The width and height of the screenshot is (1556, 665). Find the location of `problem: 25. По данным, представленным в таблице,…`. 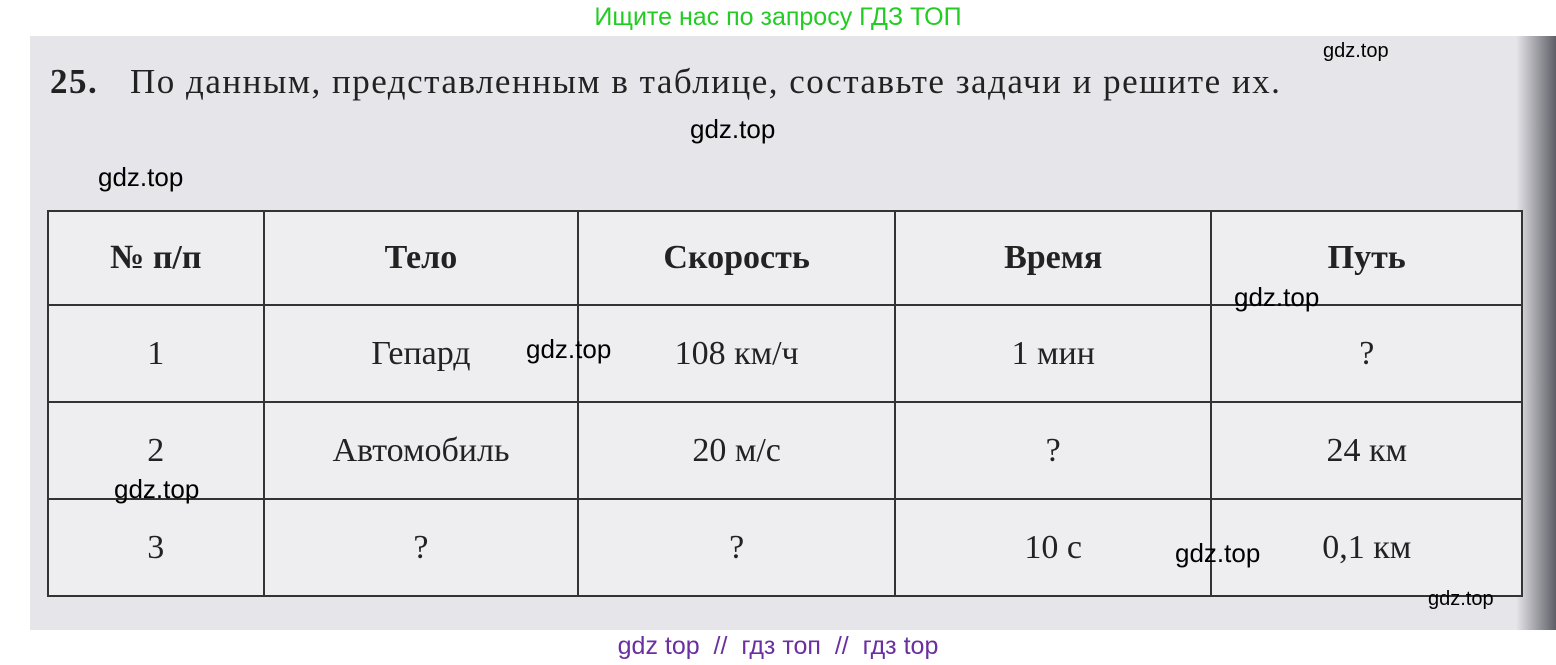

problem: 25. По данным, представленным в таблице,… is located at coordinates (787, 82).